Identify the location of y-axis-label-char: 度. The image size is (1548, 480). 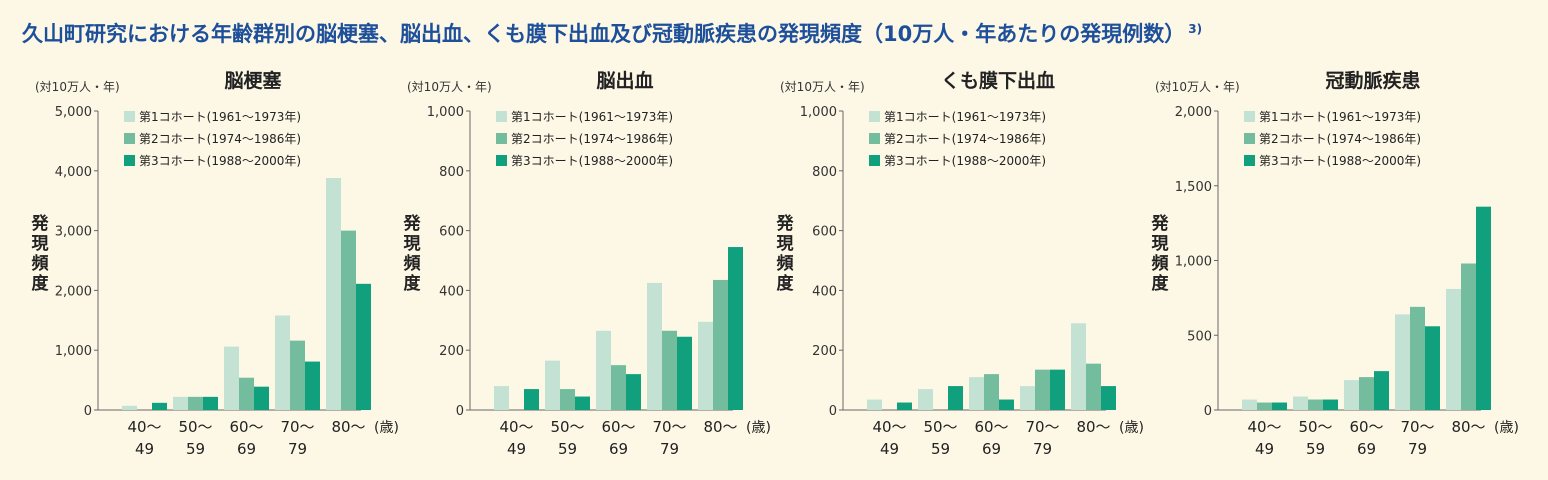
(413, 283).